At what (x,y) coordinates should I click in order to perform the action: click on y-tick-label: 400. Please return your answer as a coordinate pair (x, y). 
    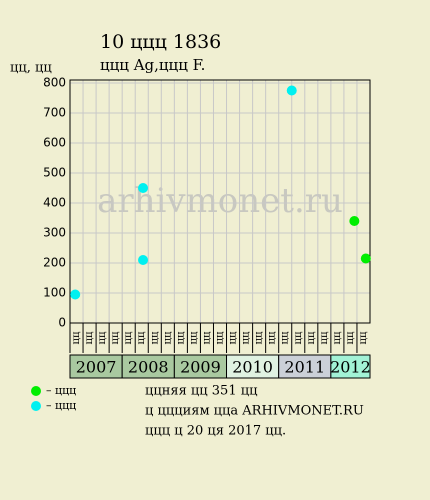
    Looking at the image, I should click on (54, 203).